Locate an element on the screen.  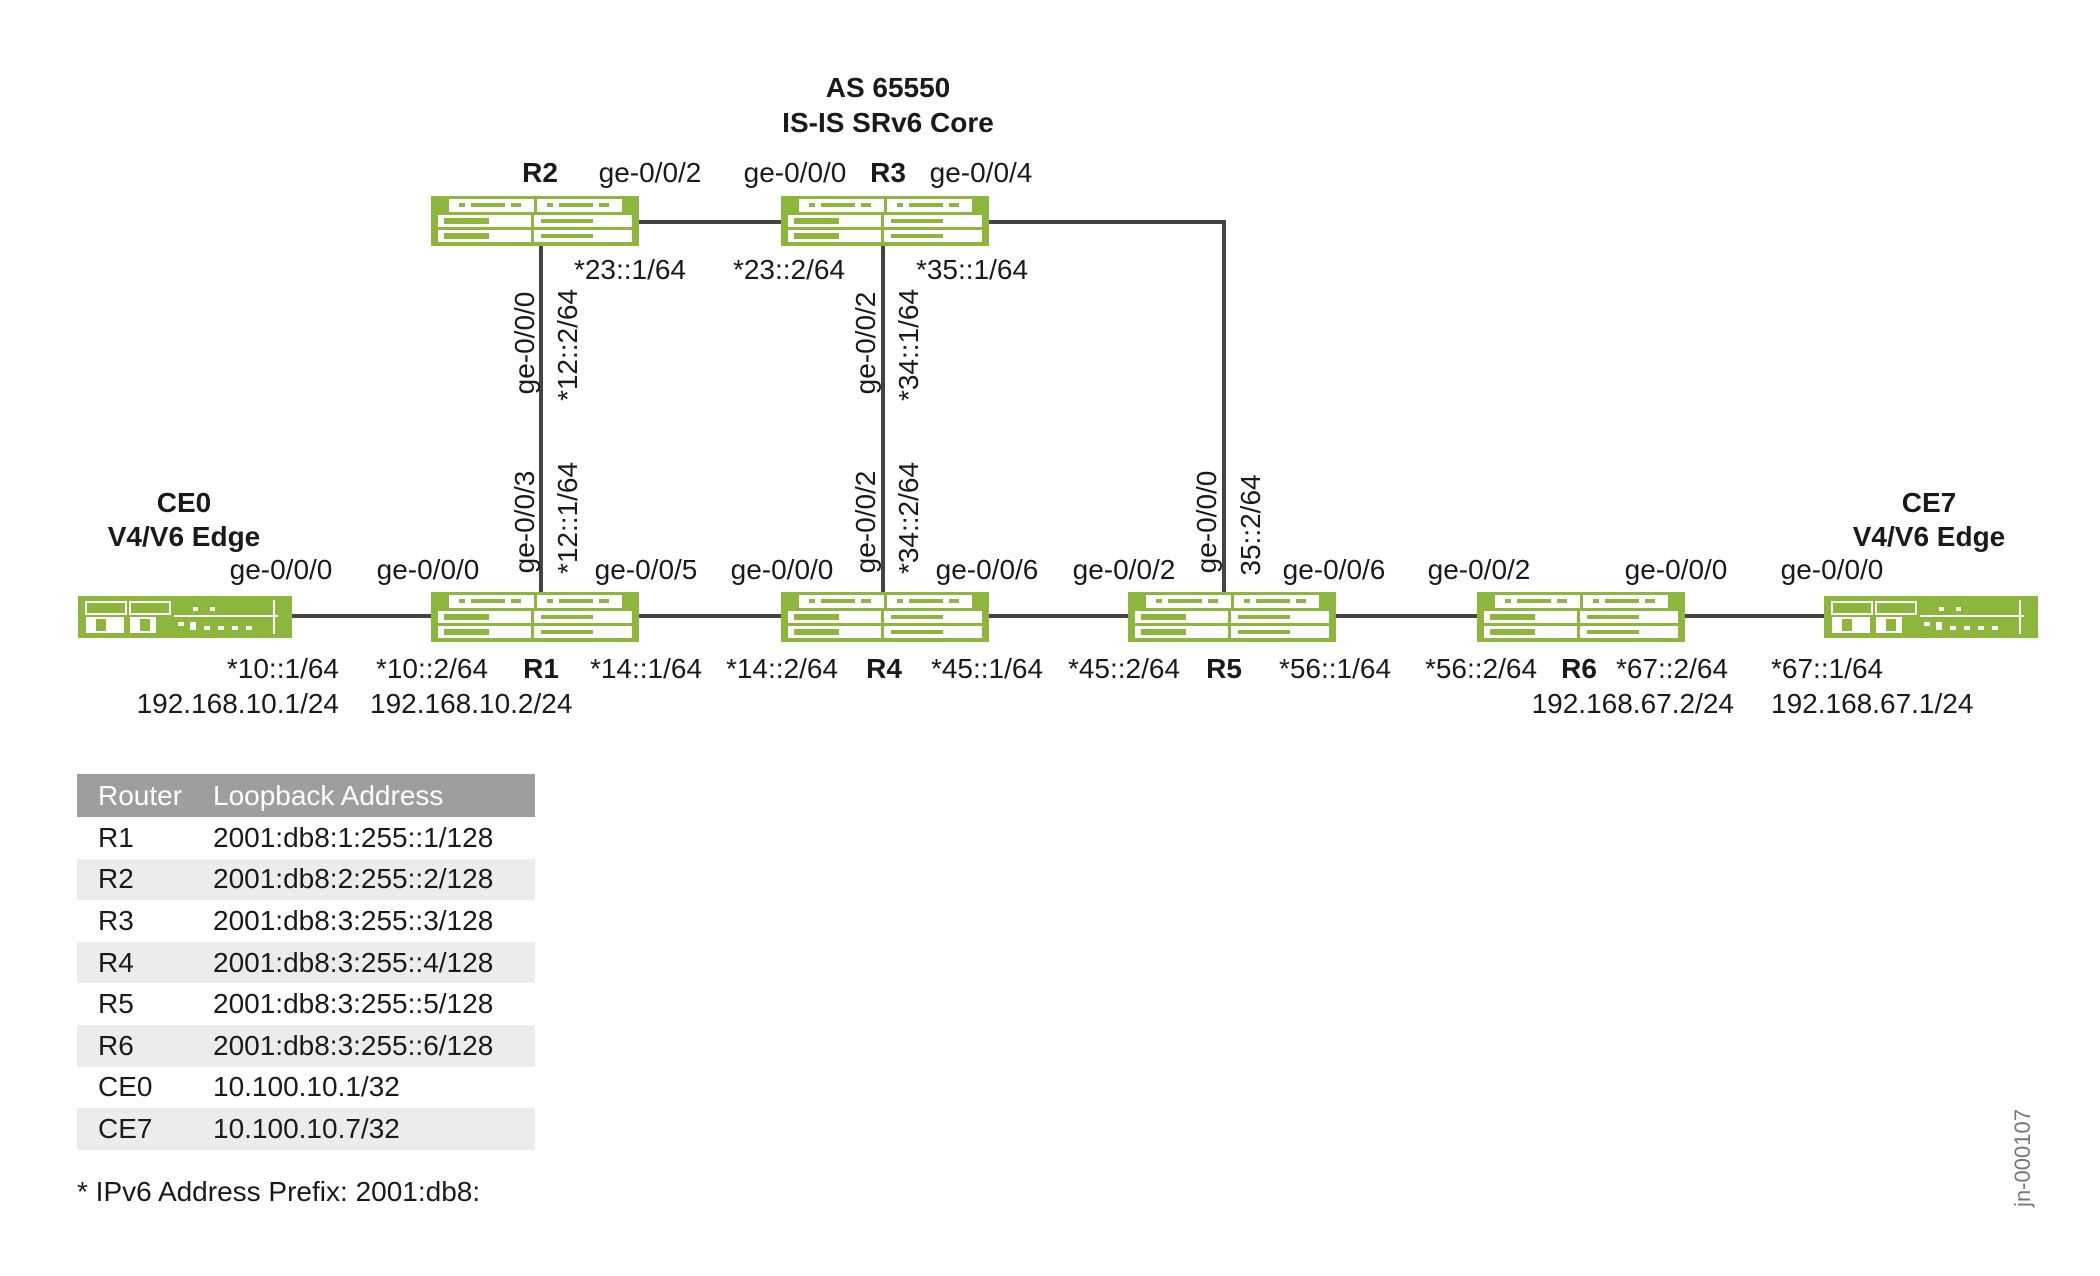
figure-id: jn-000107 is located at coordinates (2022, 1158).